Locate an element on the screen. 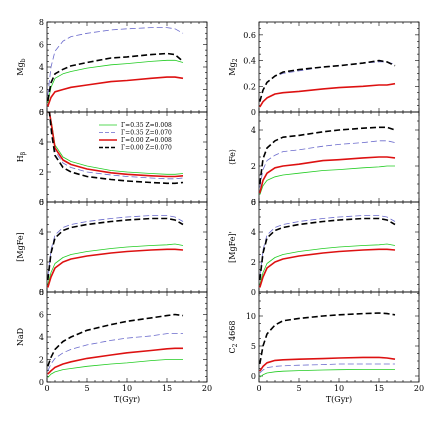 This screenshot has width=436, height=436. y-tick-label: 0.2 is located at coordinates (249, 86).